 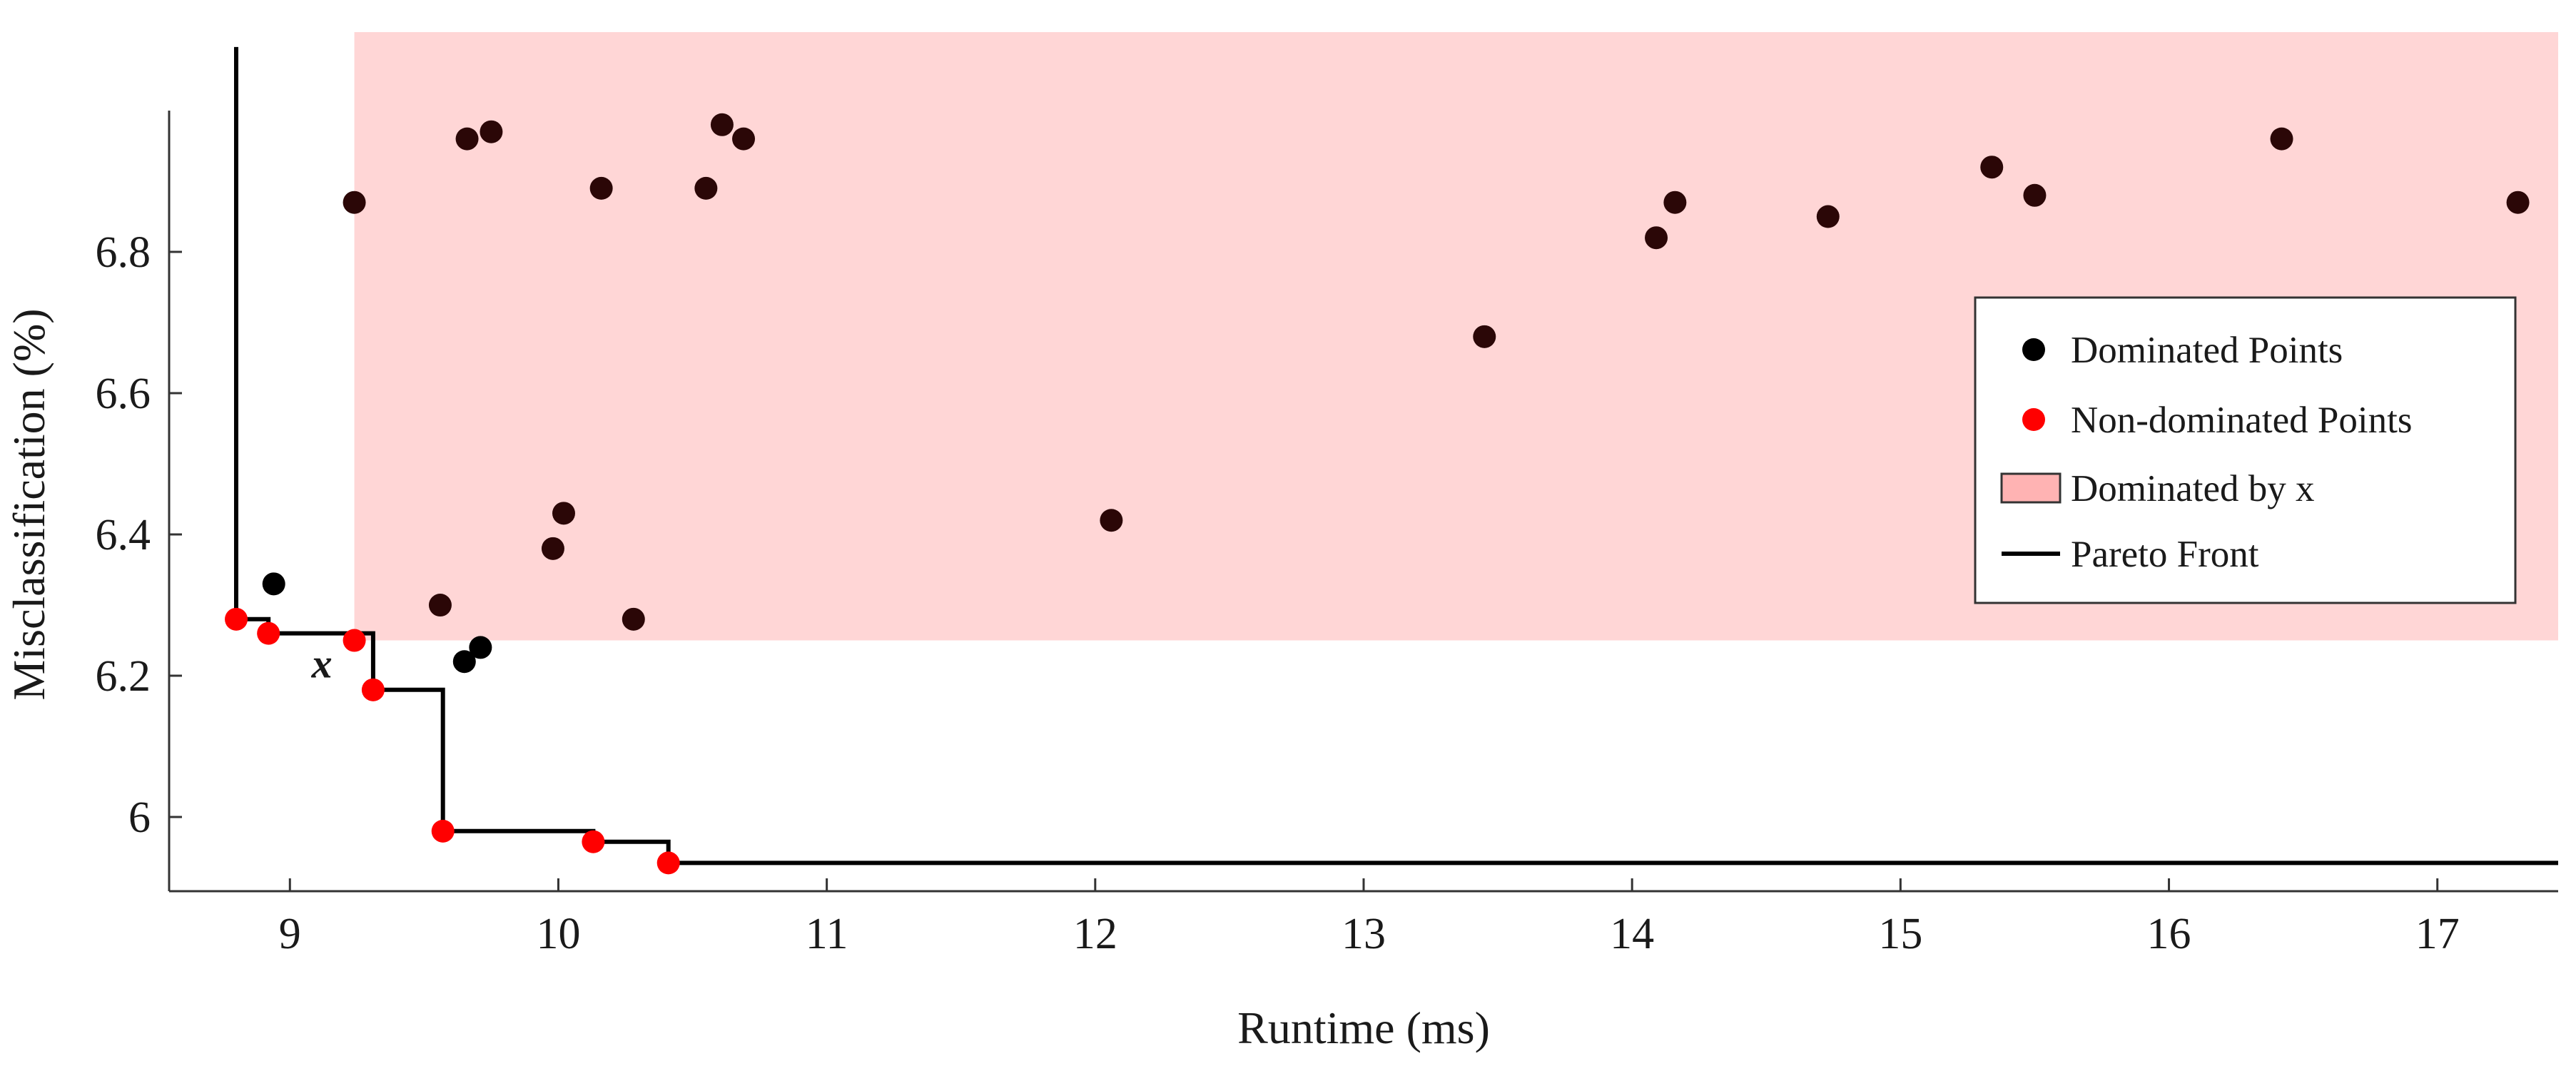 What do you see at coordinates (558, 934) in the screenshot?
I see `x-tick-label: 10` at bounding box center [558, 934].